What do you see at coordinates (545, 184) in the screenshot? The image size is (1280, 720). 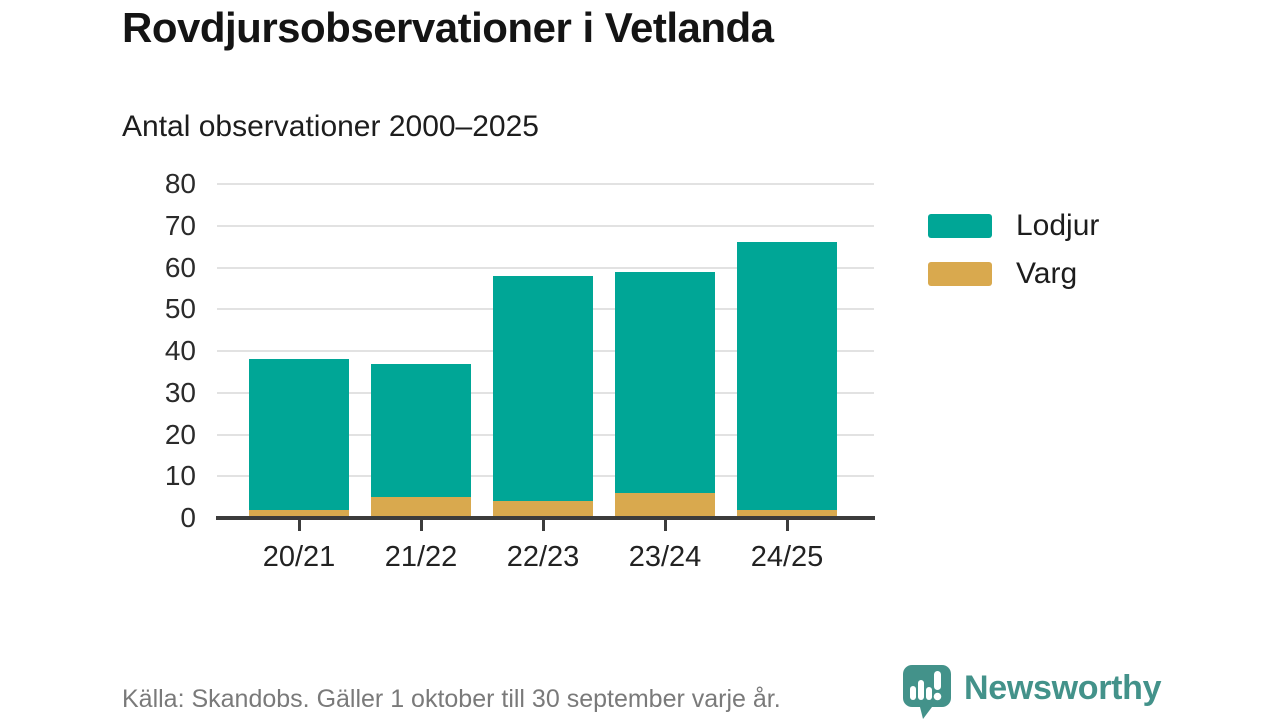 I see `gridline-y80` at bounding box center [545, 184].